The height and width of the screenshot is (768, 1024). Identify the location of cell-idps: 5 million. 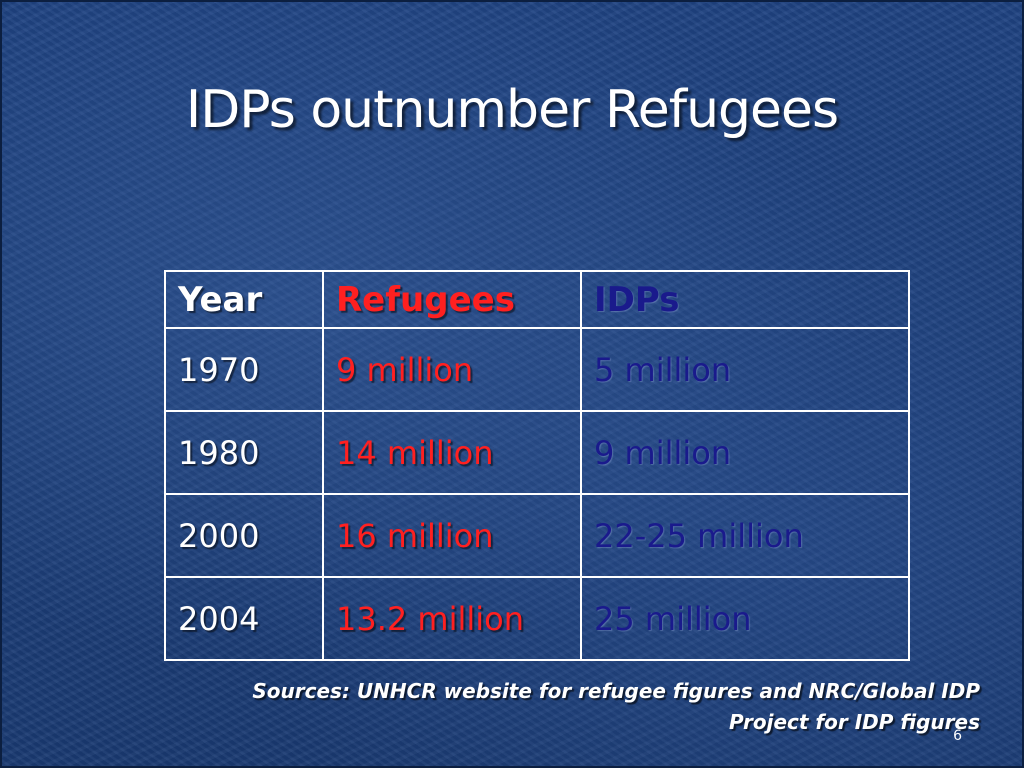
(745, 369).